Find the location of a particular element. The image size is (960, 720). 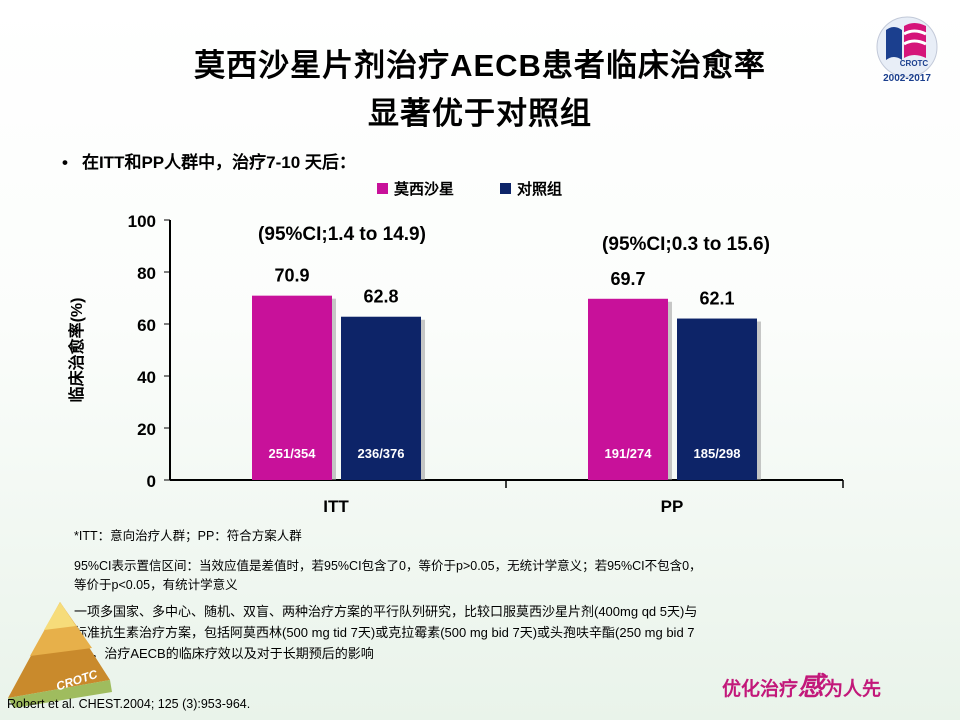

slogan: 优化治疗感为人先 is located at coordinates (801, 684).